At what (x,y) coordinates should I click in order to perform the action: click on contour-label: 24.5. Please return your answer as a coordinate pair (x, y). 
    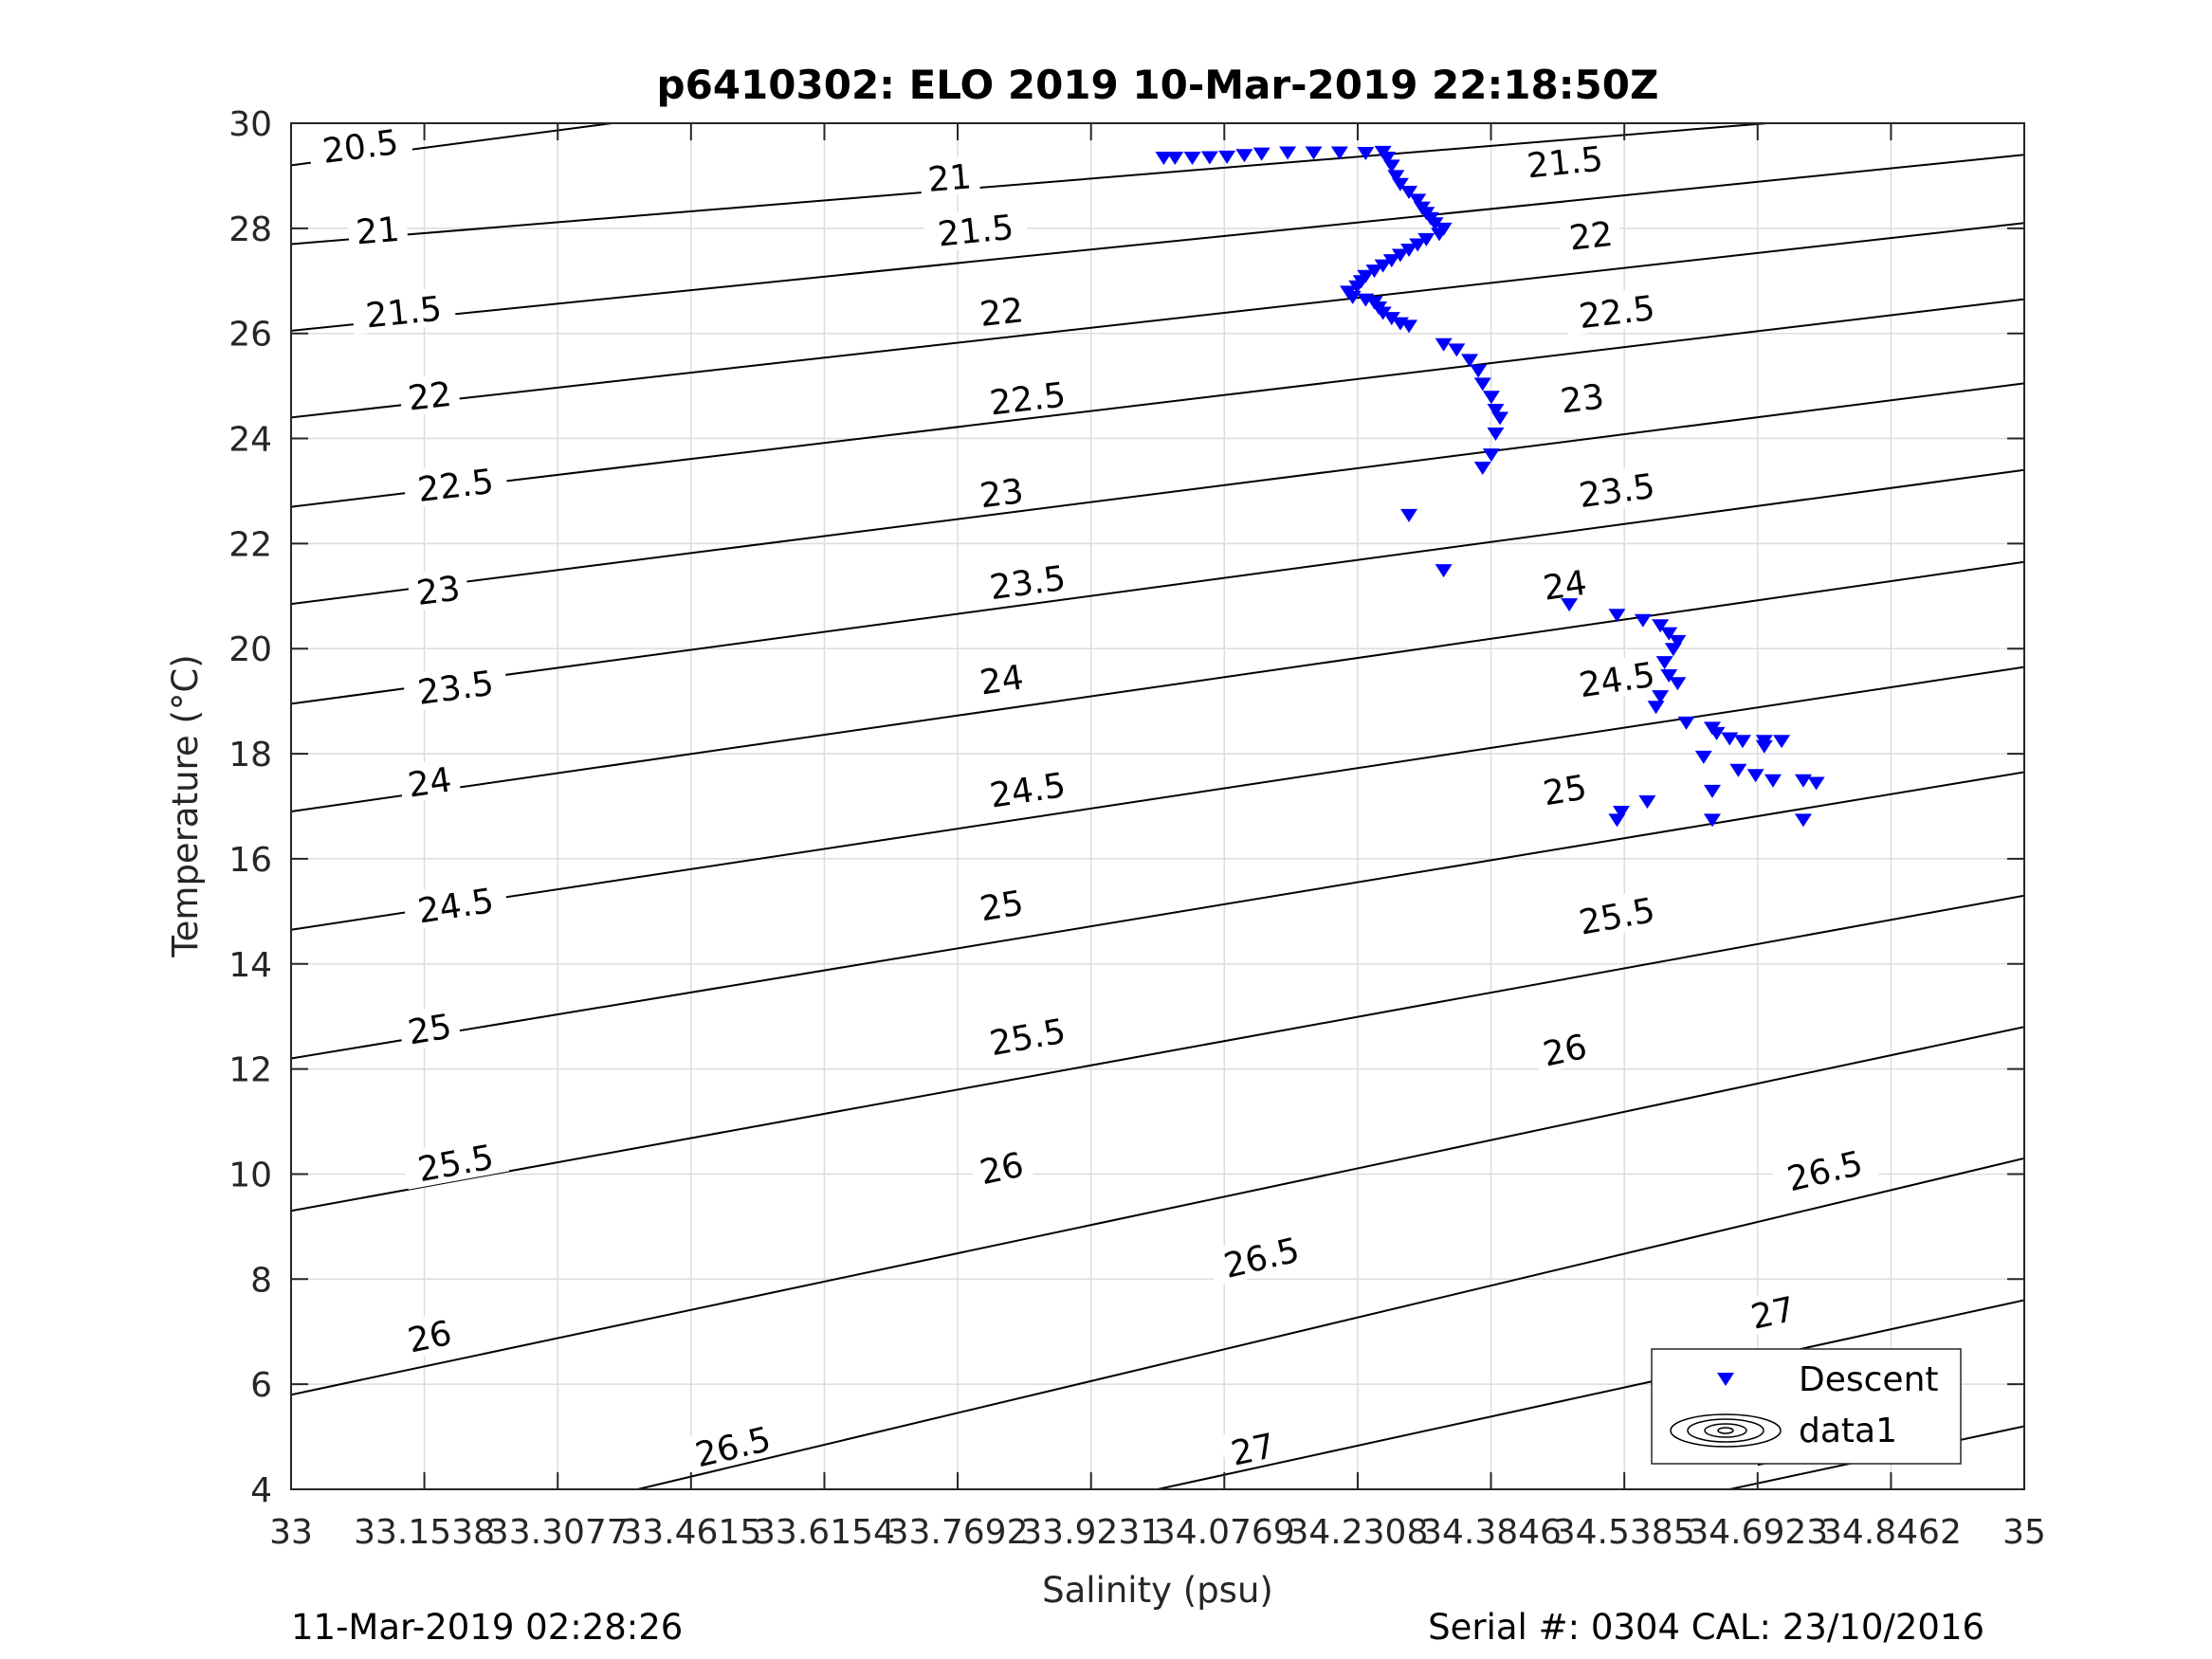
    Looking at the image, I should click on (1027, 789).